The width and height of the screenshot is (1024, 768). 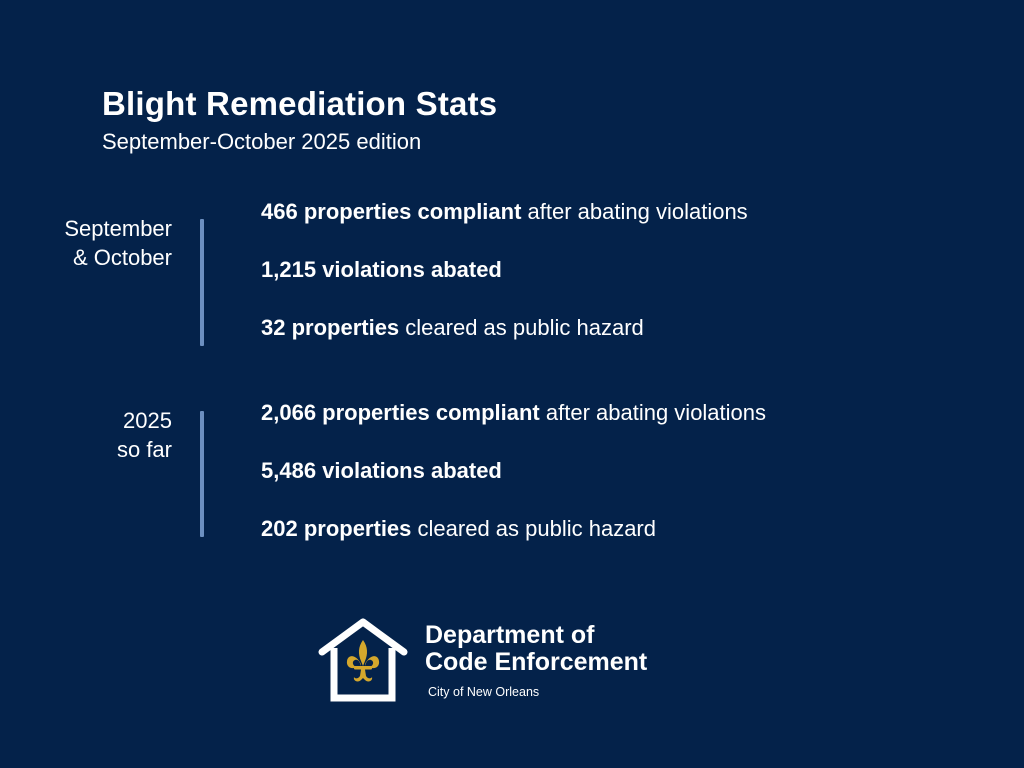 What do you see at coordinates (336, 528) in the screenshot?
I see `stat-value: 202 properties` at bounding box center [336, 528].